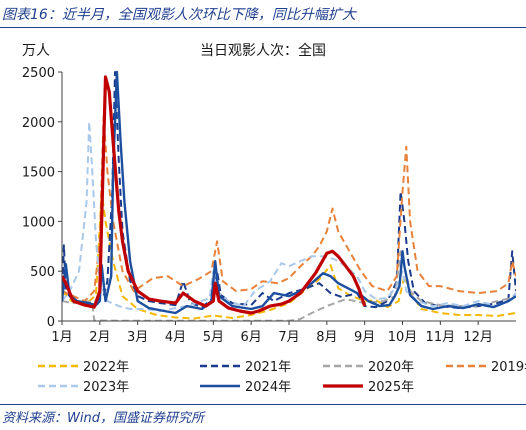  Describe the element at coordinates (99, 337) in the screenshot. I see `x-tick-label: 2月` at that location.